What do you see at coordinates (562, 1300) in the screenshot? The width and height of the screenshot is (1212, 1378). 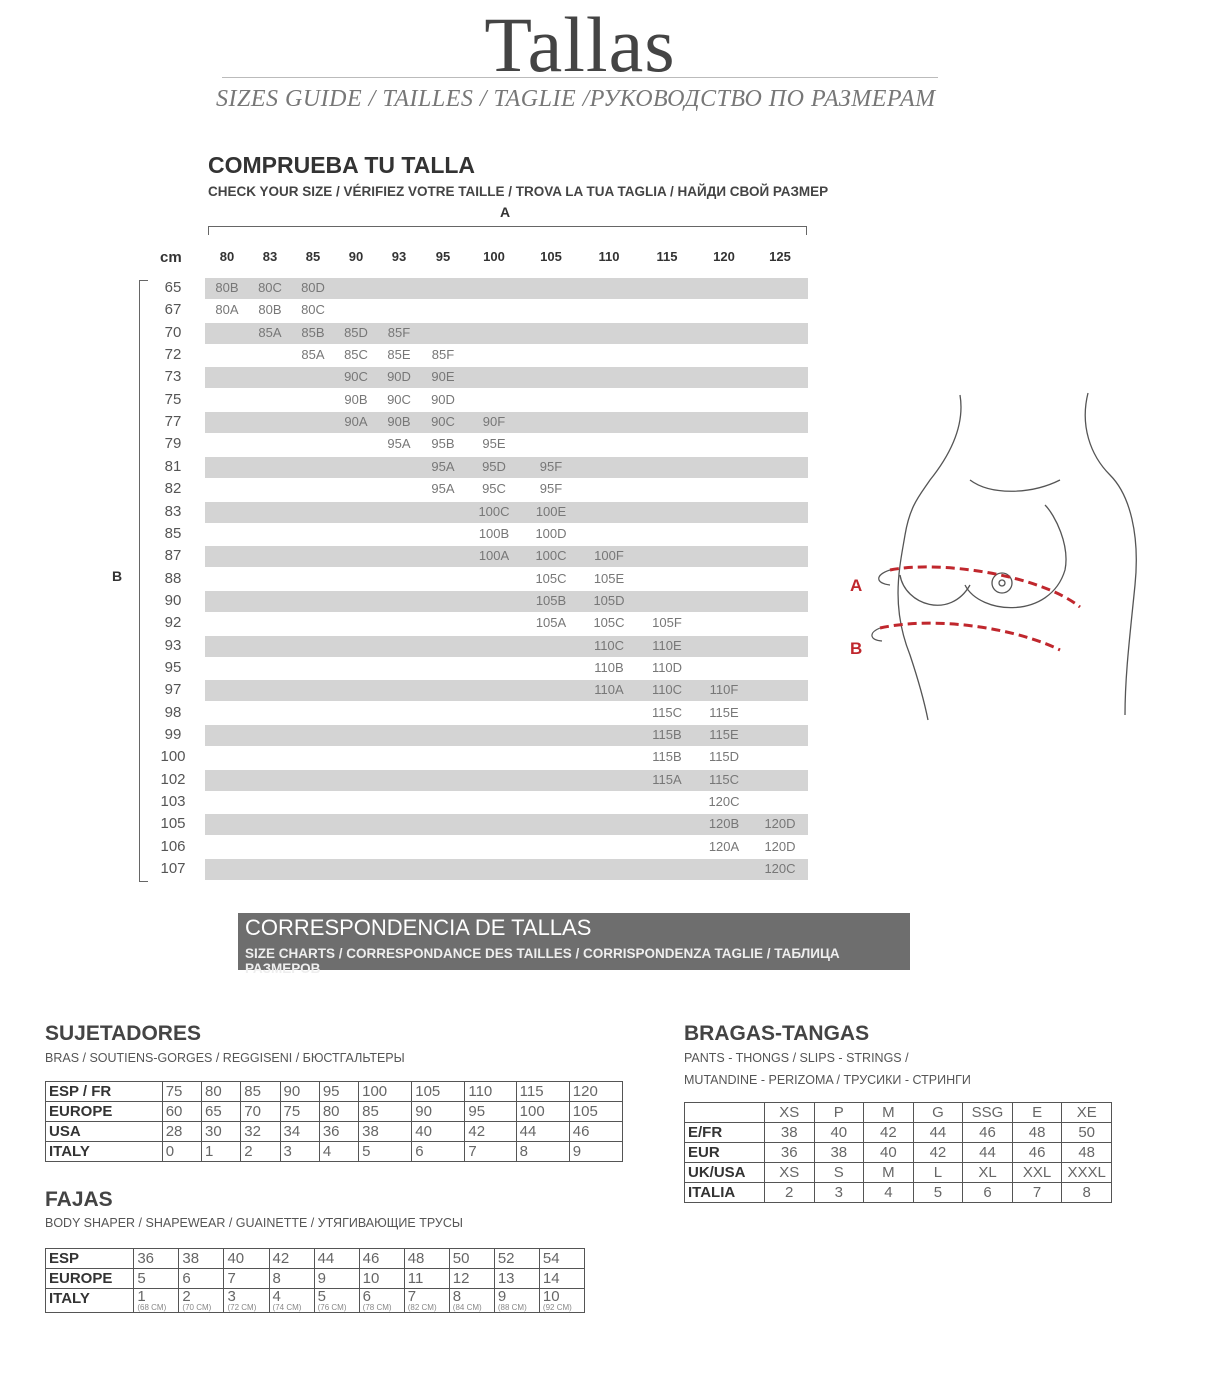 I see `table-cell: 10 (92 CM)` at bounding box center [562, 1300].